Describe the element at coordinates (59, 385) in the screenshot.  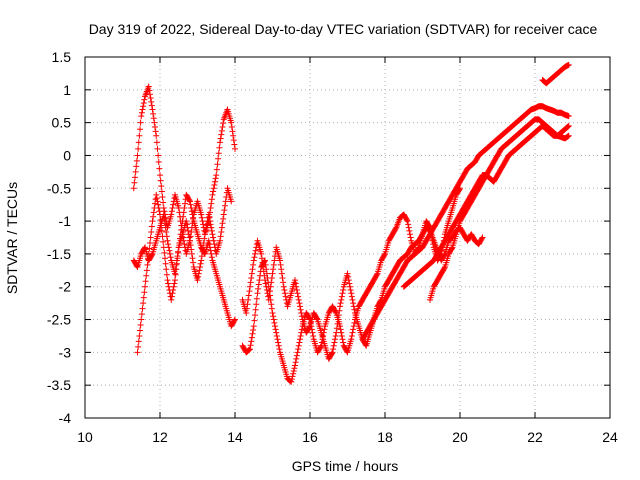
I see `y-tick-label: -3.5` at that location.